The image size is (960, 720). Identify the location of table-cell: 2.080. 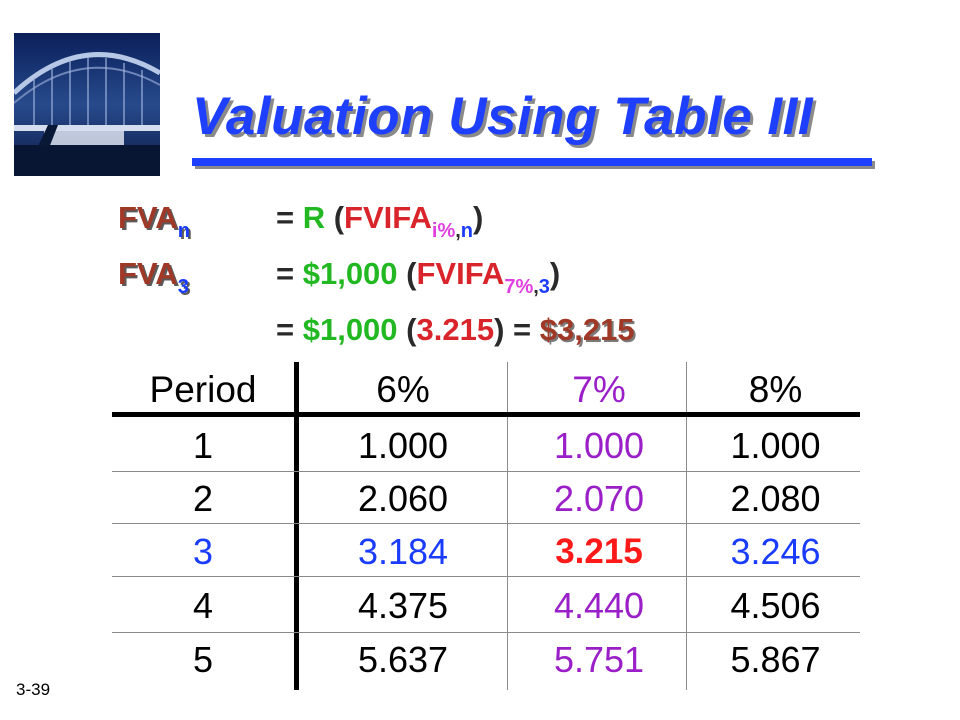
(775, 498).